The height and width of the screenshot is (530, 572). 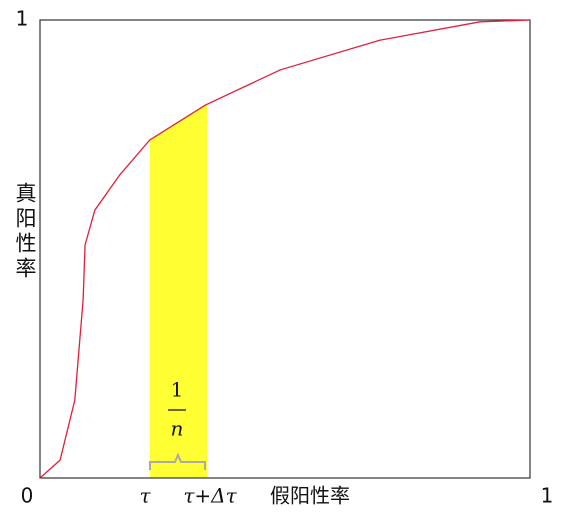 What do you see at coordinates (22, 19) in the screenshot?
I see `y-tick-label: 1` at bounding box center [22, 19].